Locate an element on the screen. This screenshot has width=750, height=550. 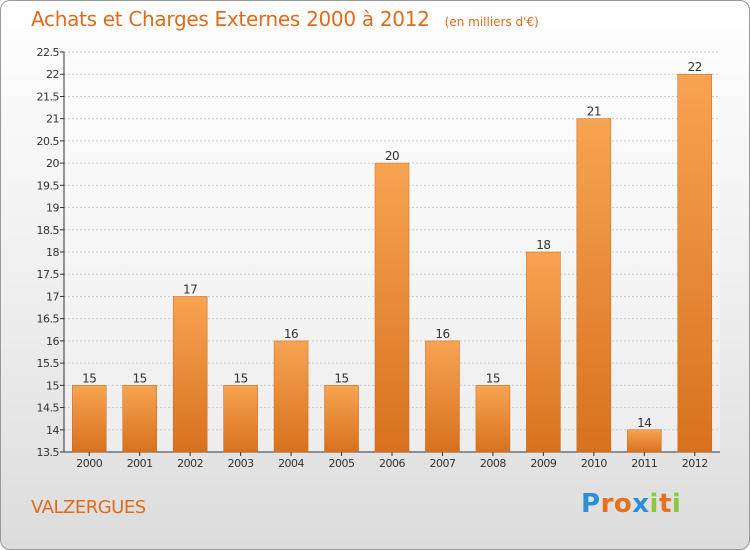
data-label: 21 is located at coordinates (594, 112).